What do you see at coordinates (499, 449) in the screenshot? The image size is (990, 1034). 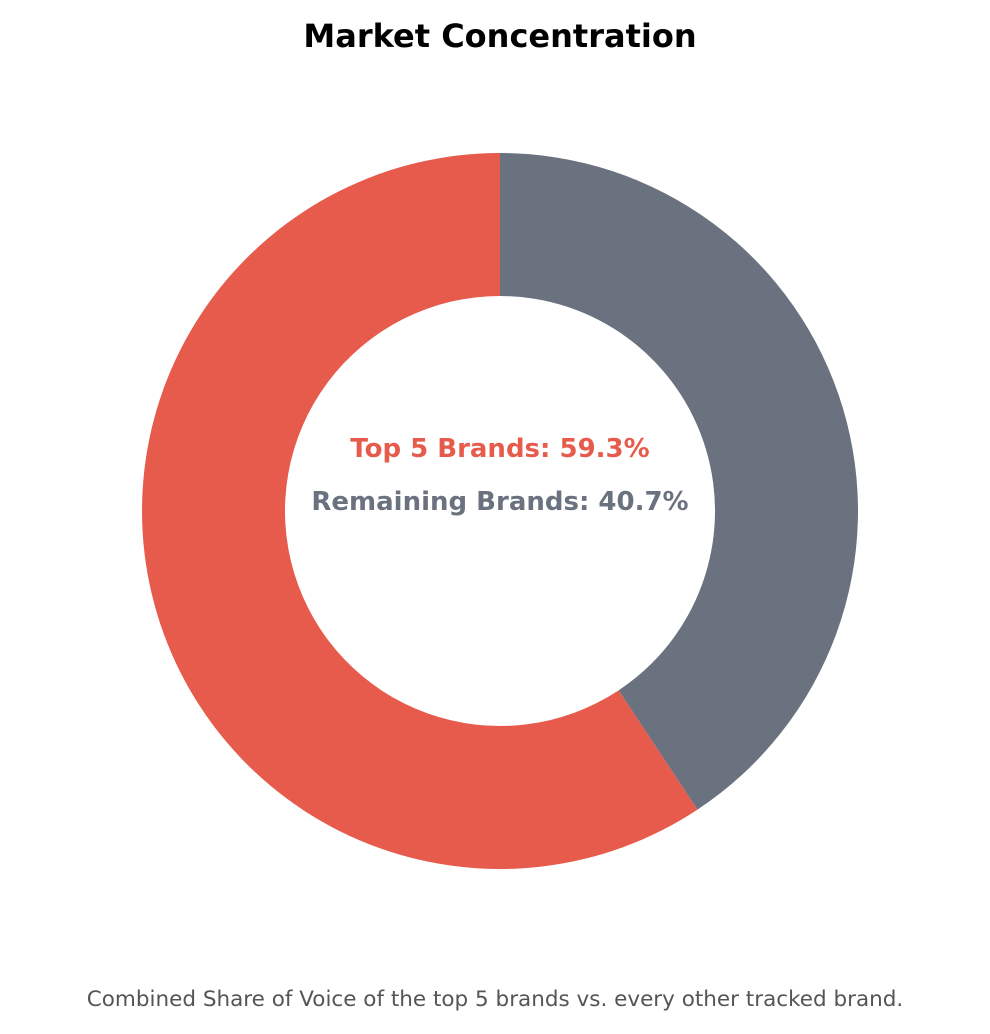 I see `center-label-top5: Top 5 Brands: 59.3%` at bounding box center [499, 449].